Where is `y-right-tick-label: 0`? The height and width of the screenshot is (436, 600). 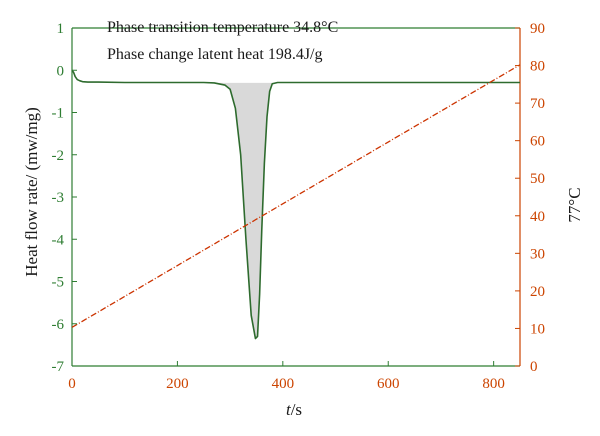
y-right-tick-label: 0 is located at coordinates (534, 367).